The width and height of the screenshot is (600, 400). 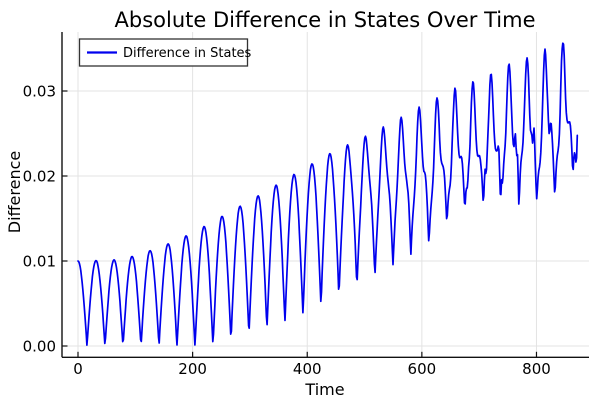 What do you see at coordinates (14, 192) in the screenshot?
I see `y-axis-label: Difference` at bounding box center [14, 192].